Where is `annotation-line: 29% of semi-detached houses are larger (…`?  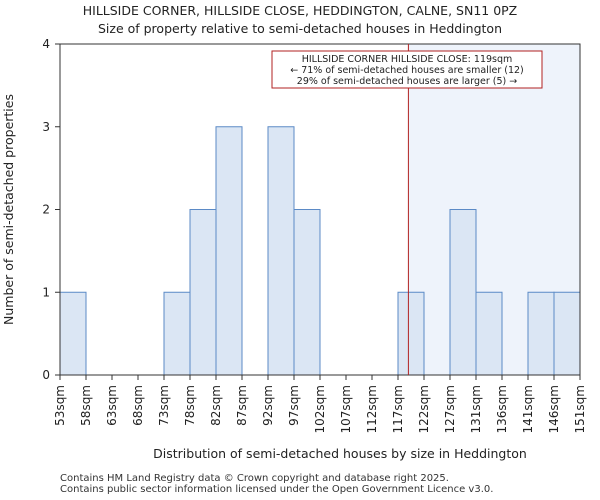
annotation-line: 29% of semi-detached houses are larger (… is located at coordinates (407, 81).